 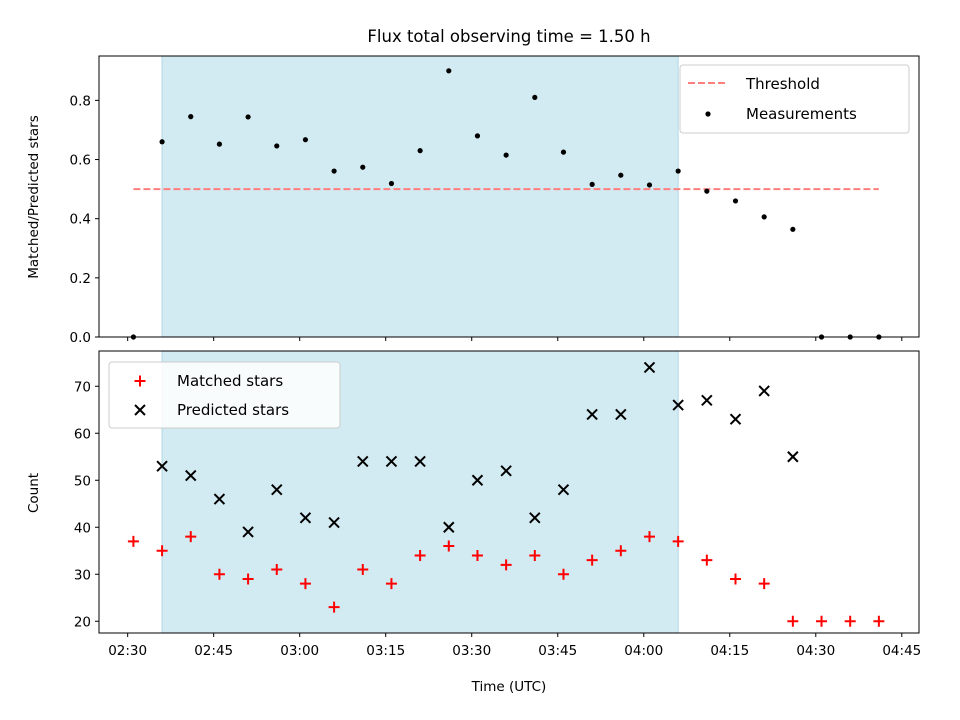 I want to click on legend: Threshold Measurements, so click(x=794, y=99).